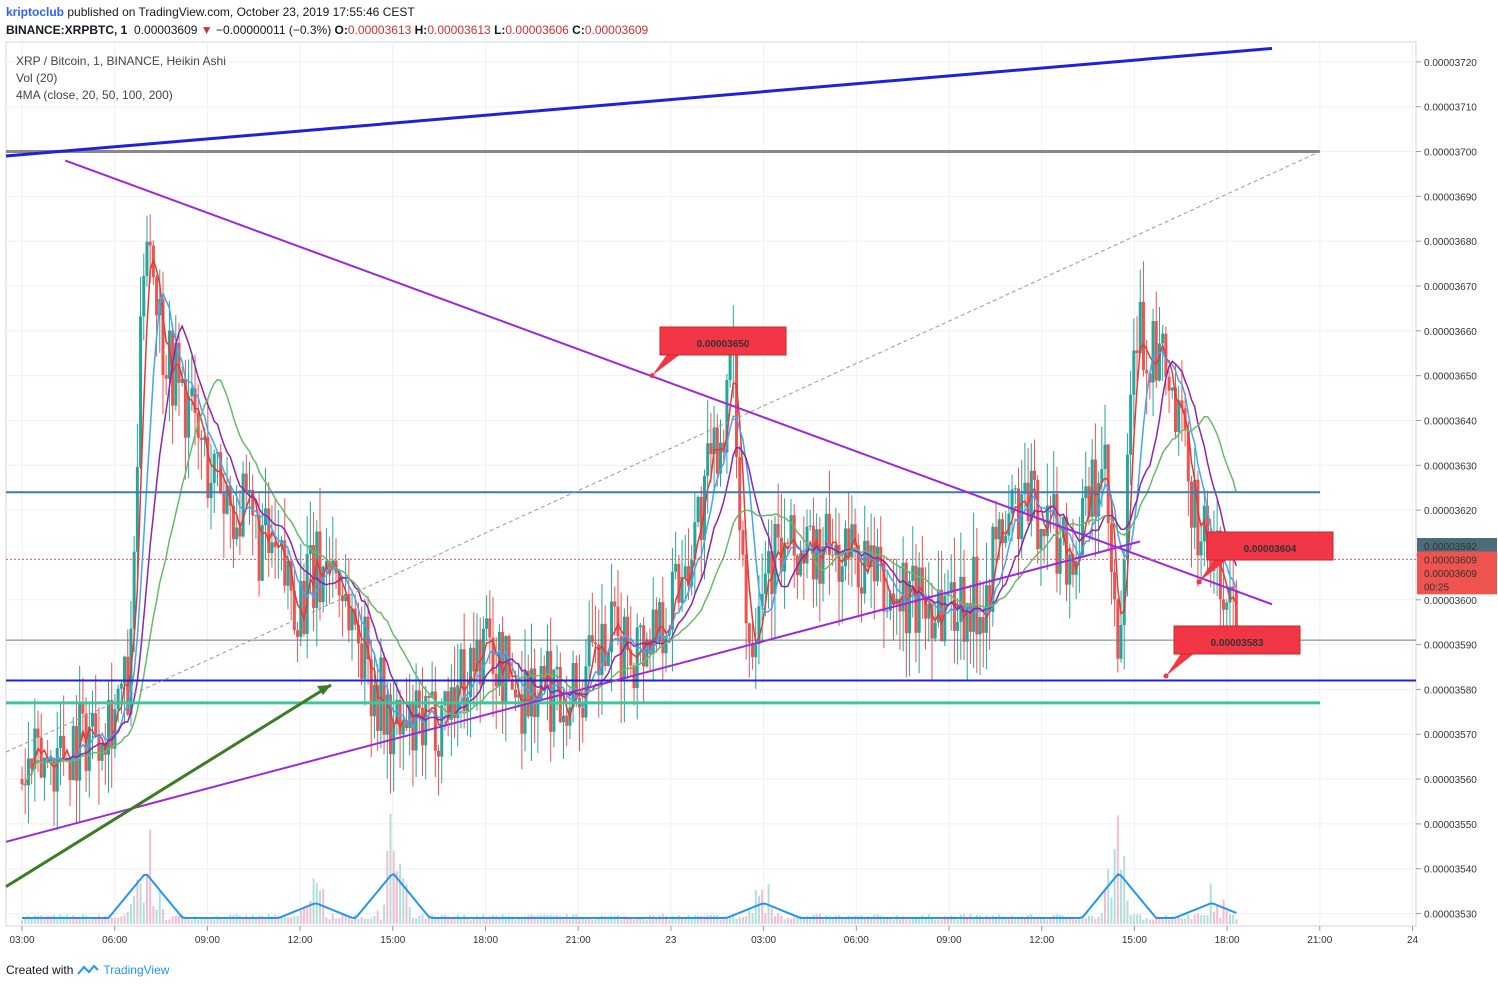  I want to click on y-tick-label: 0.00003670, so click(1450, 287).